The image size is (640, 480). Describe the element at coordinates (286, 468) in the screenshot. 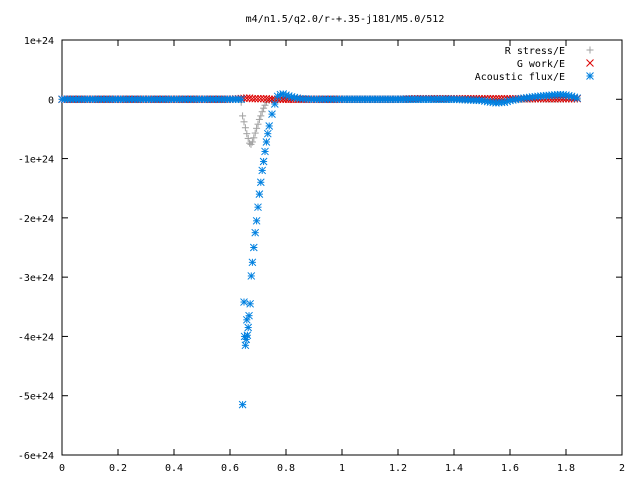

I see `x-tick-label: 0.8` at that location.